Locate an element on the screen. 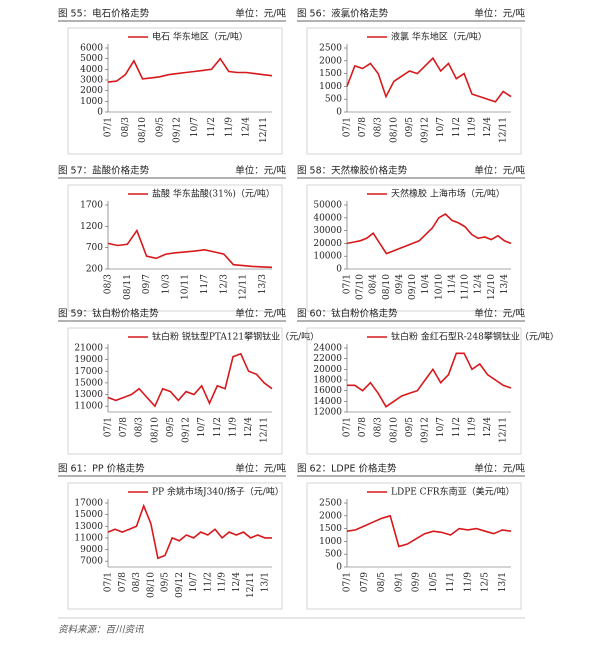 The image size is (595, 648). panel-heading: 图 56：液氯价格走势 is located at coordinates (343, 14).